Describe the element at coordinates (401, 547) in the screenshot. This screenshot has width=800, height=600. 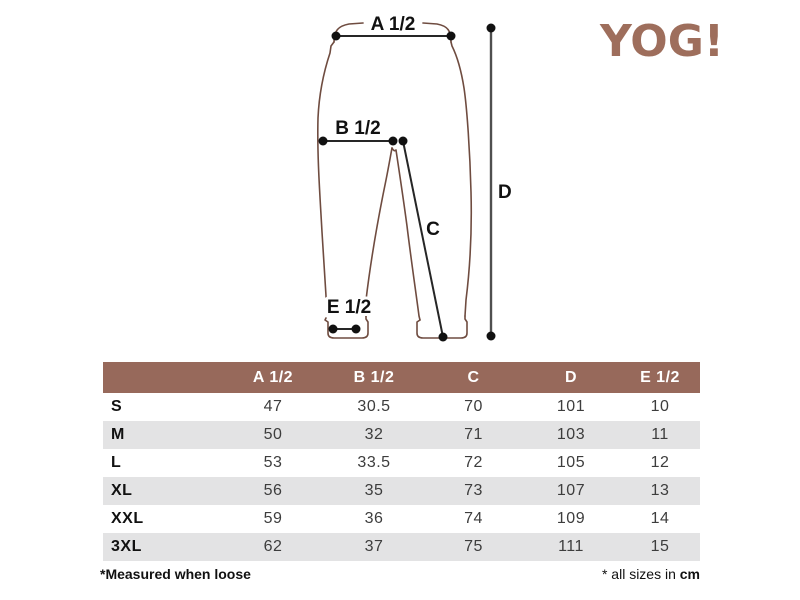
I see `table-row-3xl: 3XL 62 37 75 111 15` at that location.